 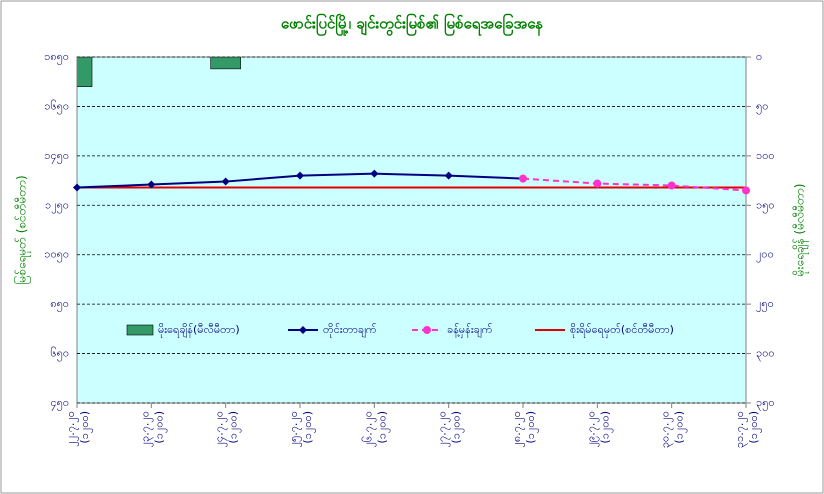 I want to click on y-tick-label: ၁၂၅၀, so click(x=57, y=205).